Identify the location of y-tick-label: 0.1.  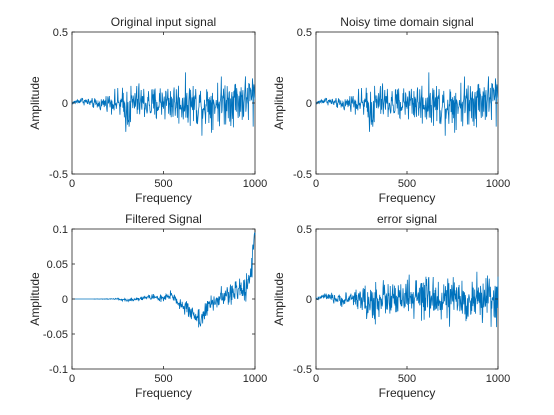
(60, 230).